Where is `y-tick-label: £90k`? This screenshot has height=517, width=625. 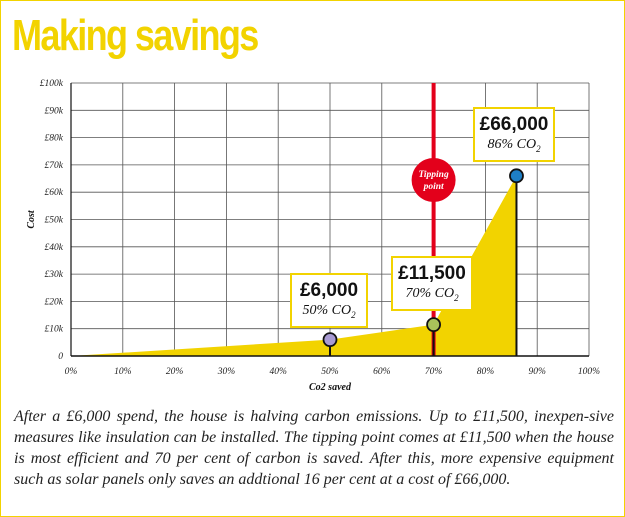
y-tick-label: £90k is located at coordinates (54, 111).